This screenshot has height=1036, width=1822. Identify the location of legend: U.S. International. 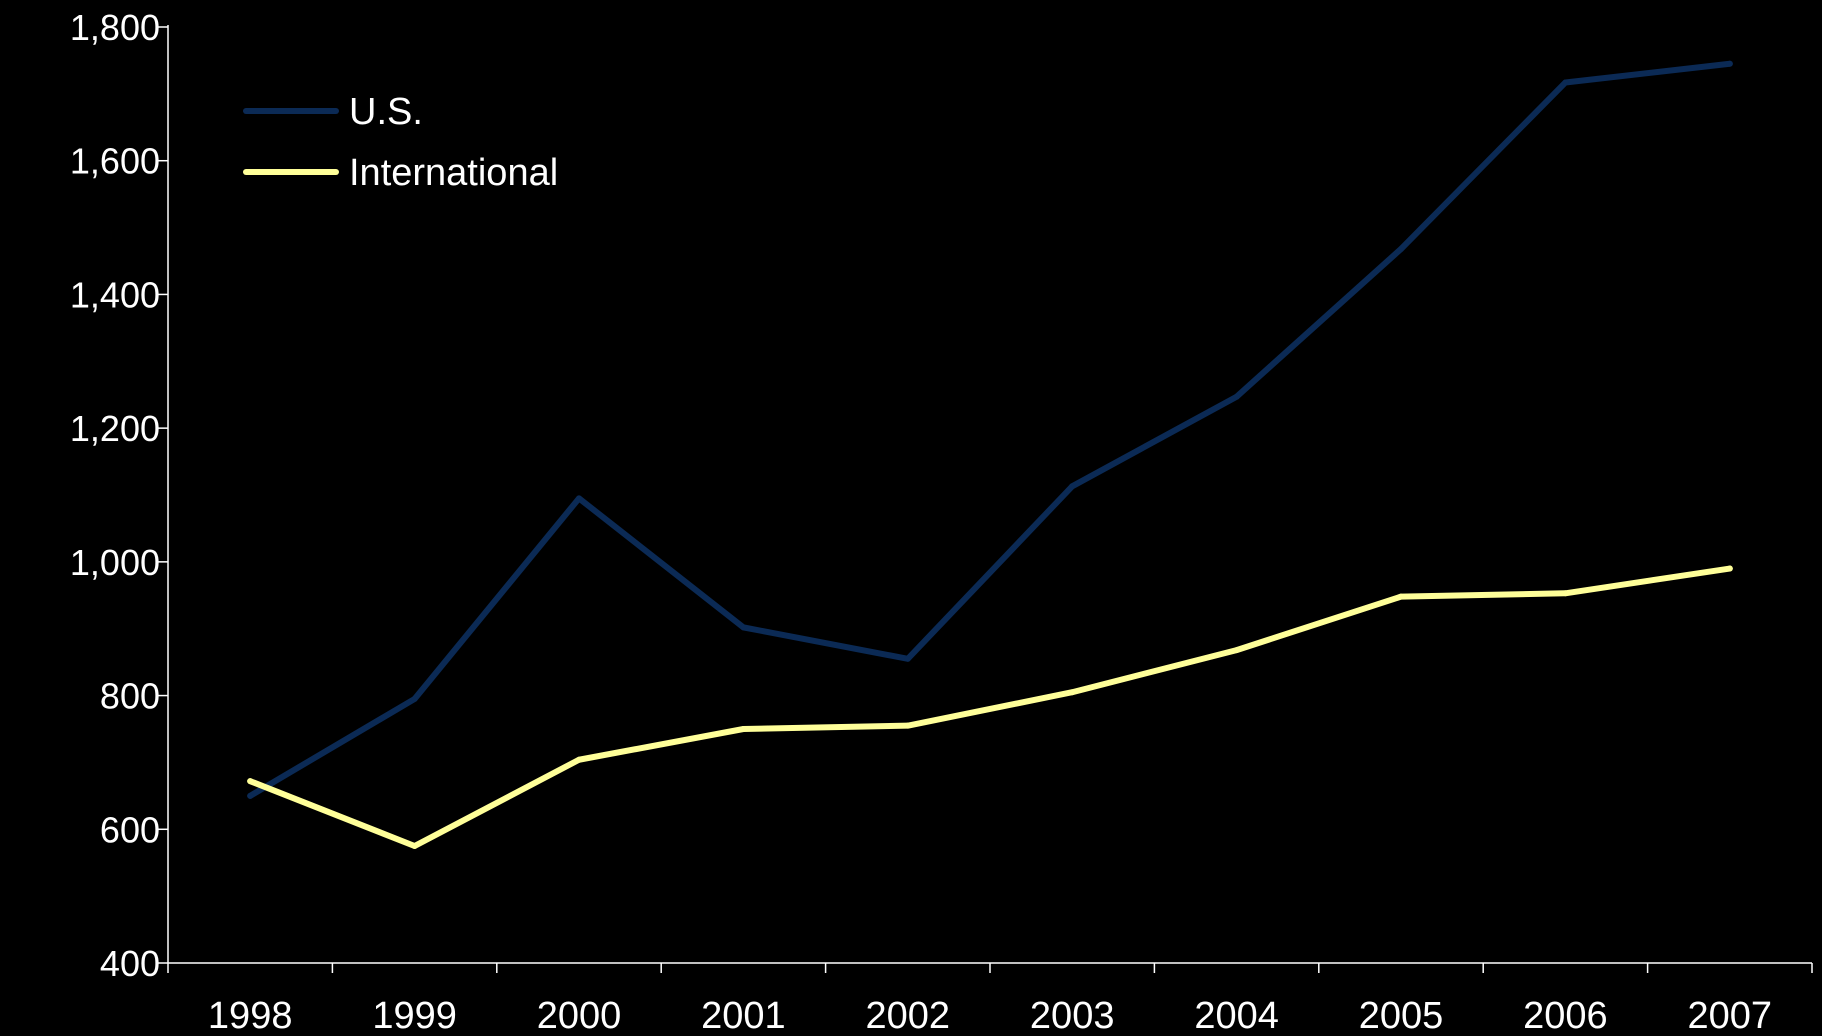
(400, 142).